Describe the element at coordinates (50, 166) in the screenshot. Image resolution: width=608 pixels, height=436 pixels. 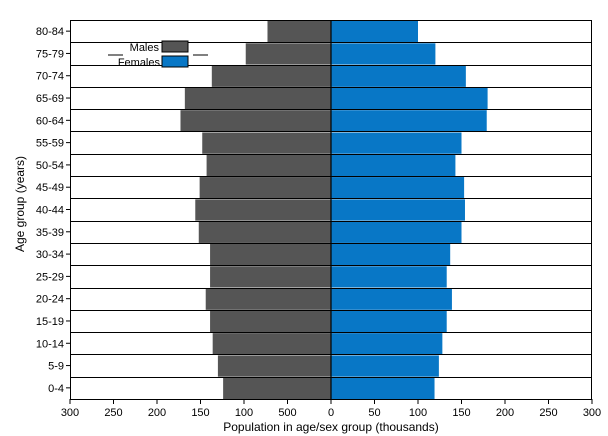
I see `y-tick-label: 50-54` at that location.